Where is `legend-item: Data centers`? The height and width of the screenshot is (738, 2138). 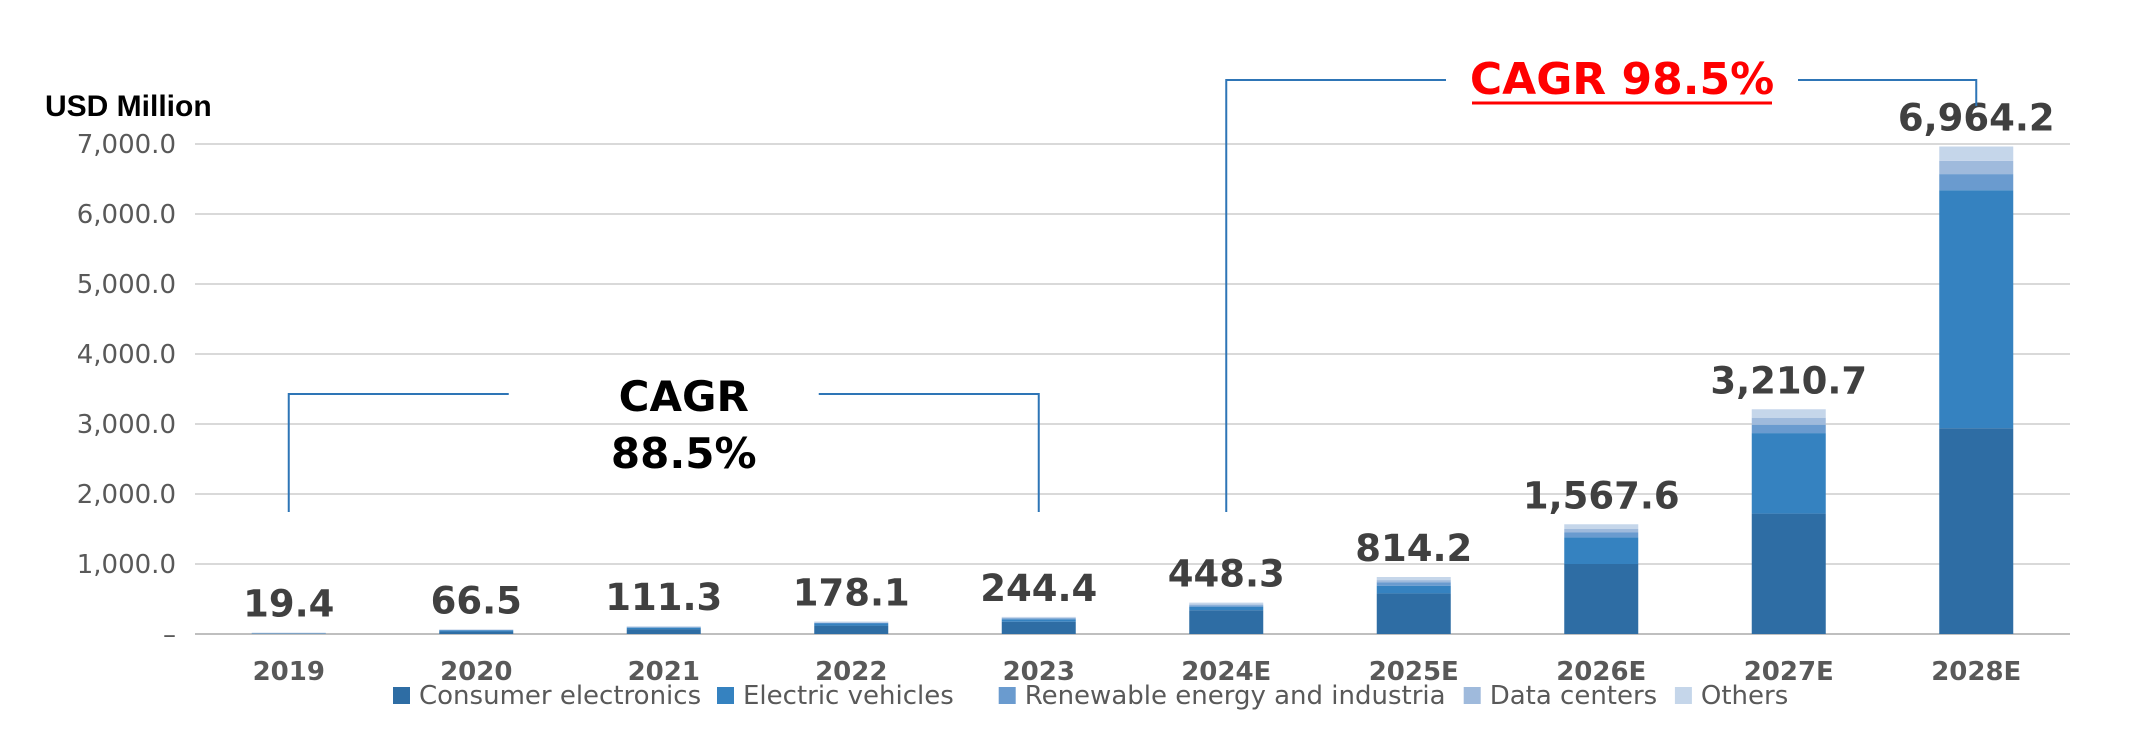 legend-item: Data centers is located at coordinates (1560, 696).